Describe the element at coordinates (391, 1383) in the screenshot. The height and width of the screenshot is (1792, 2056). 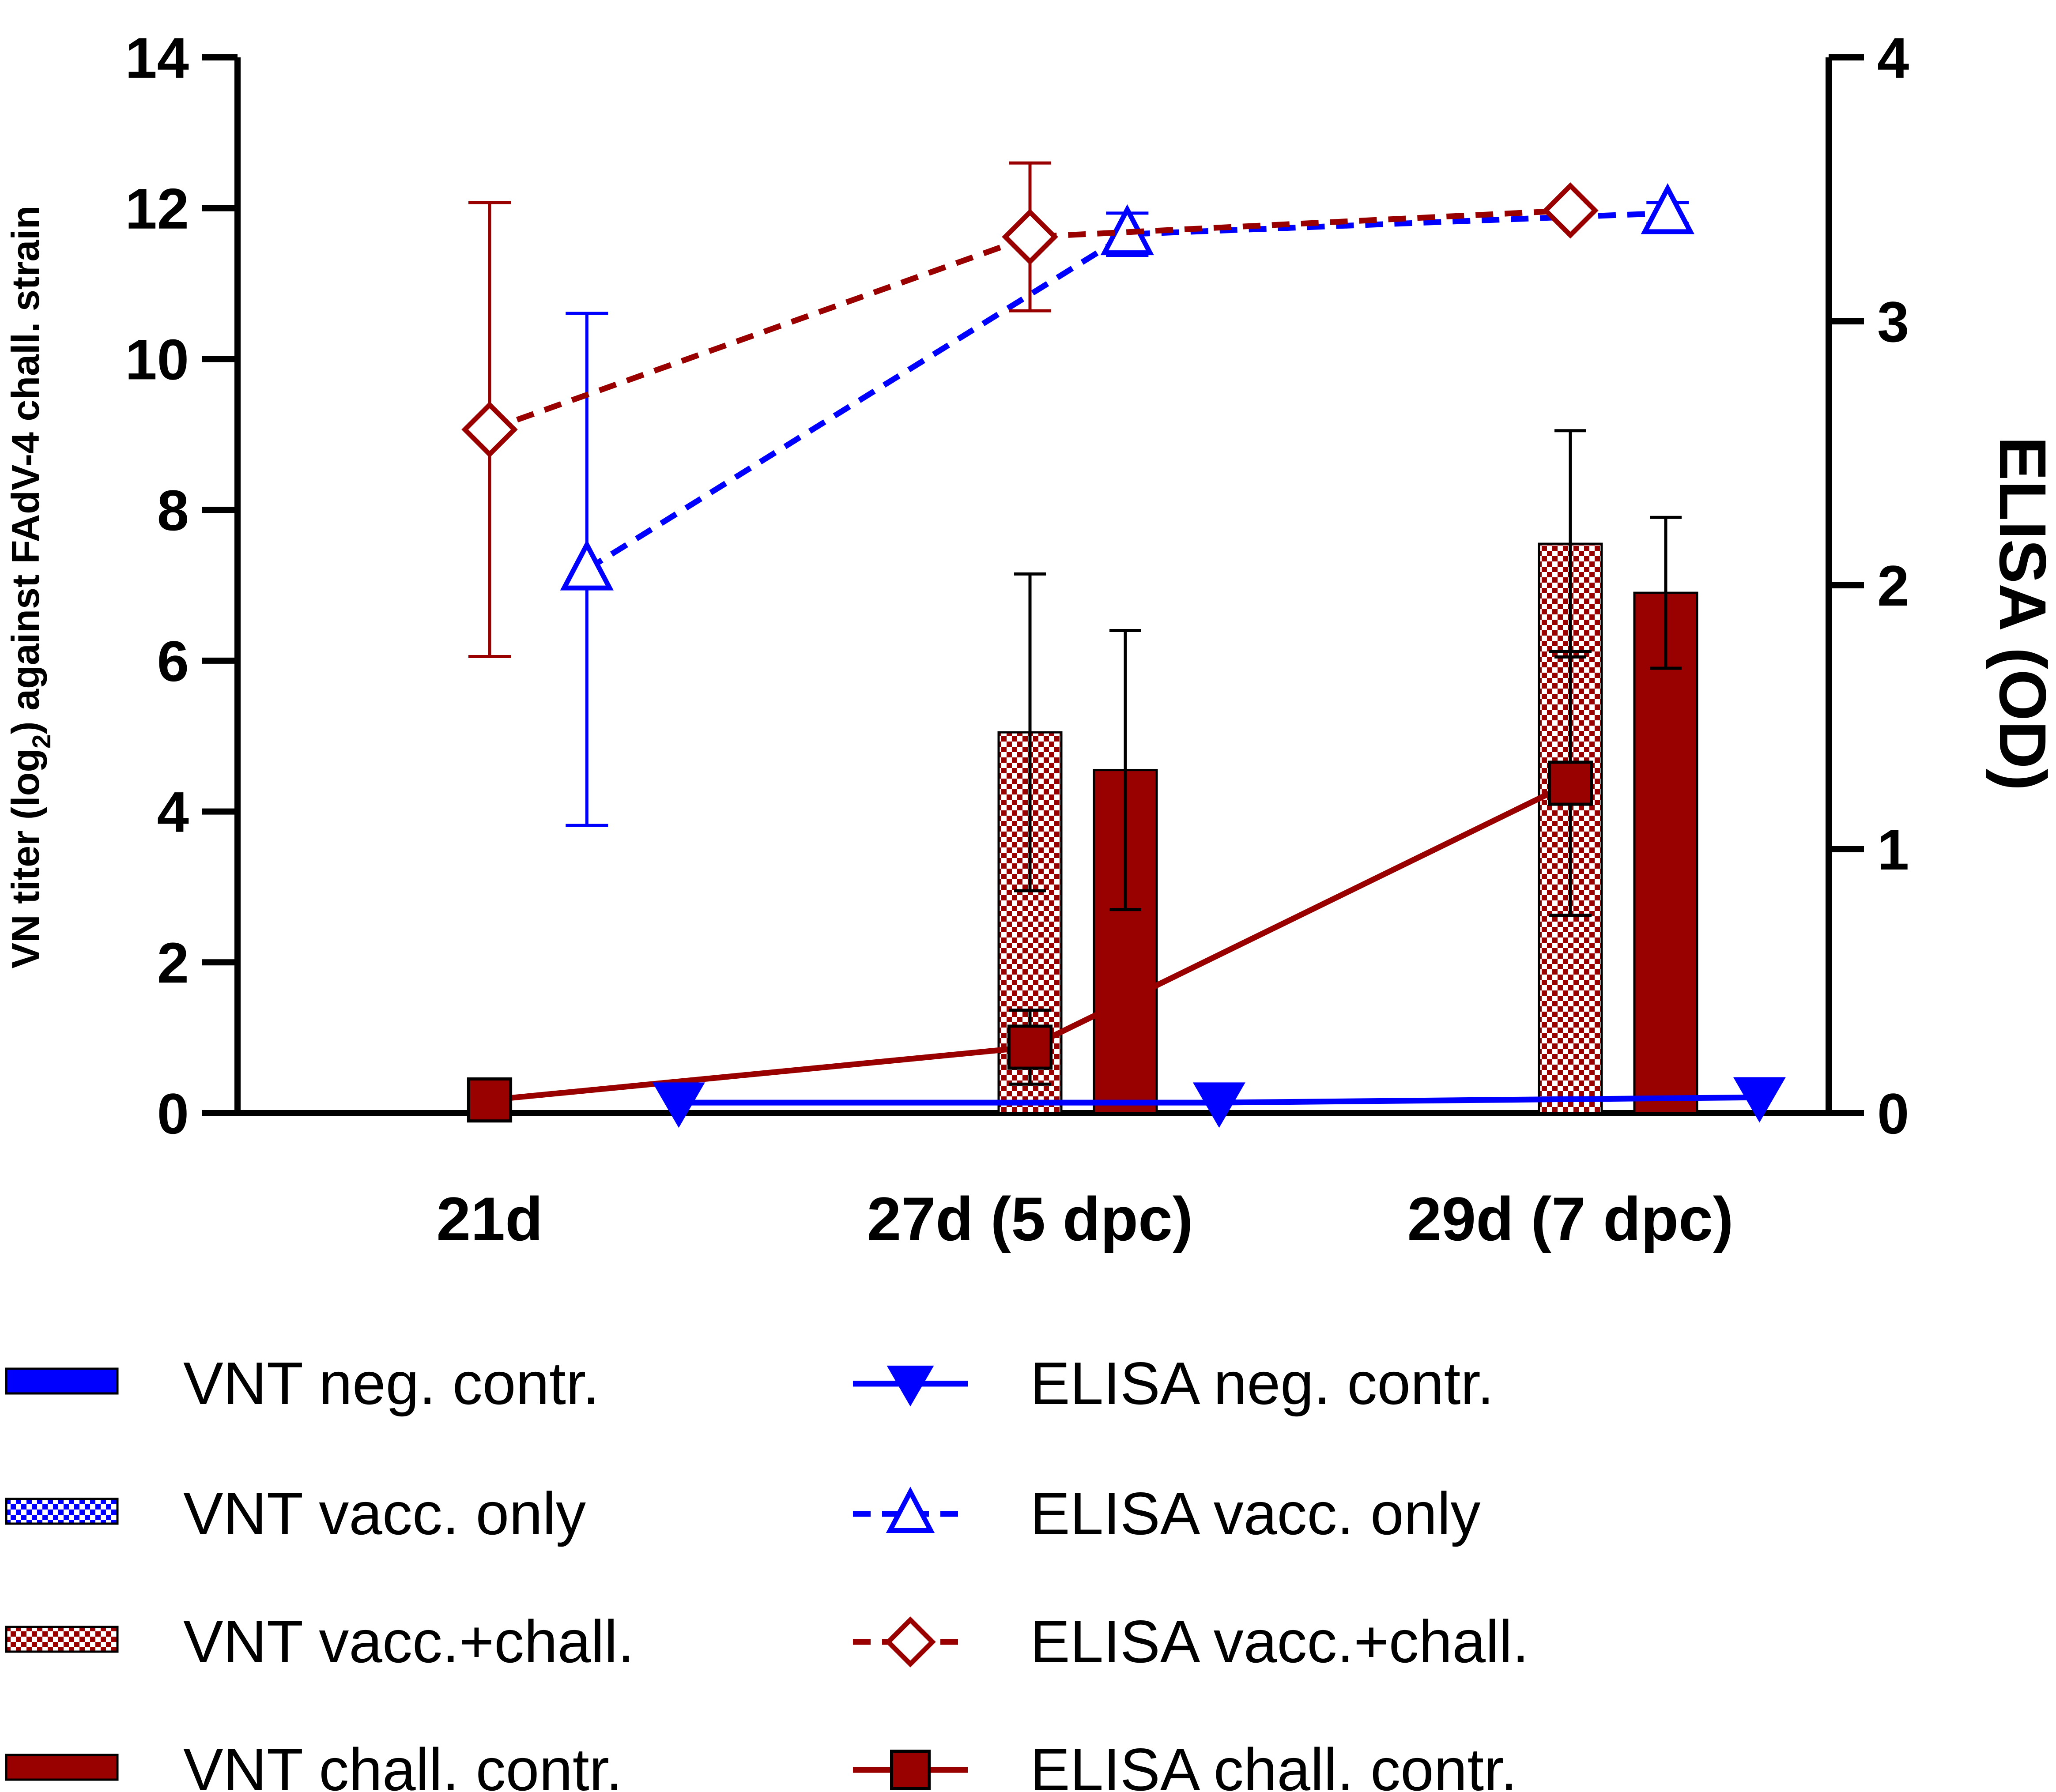
I see `legend-label-vnt-neg-contr: VNT neg. contr.` at that location.